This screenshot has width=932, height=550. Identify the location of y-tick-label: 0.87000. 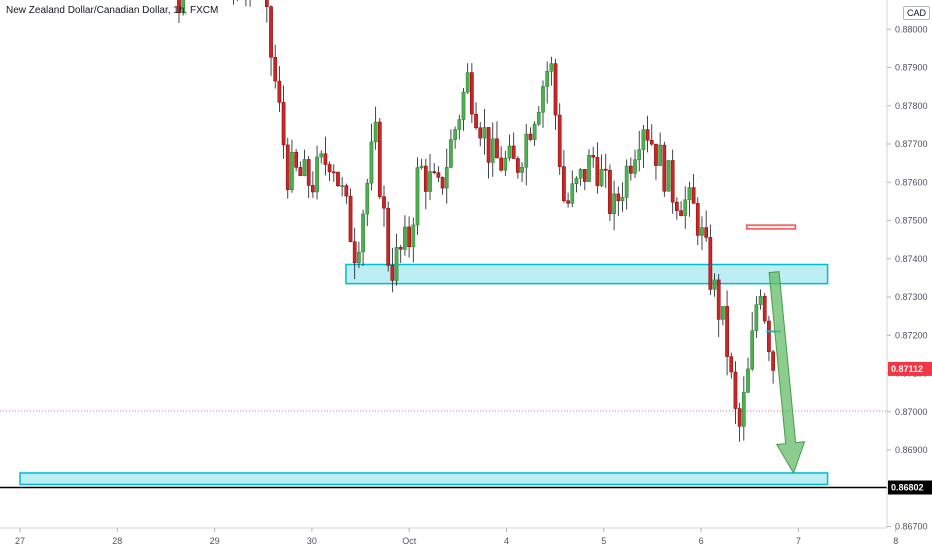
(911, 412).